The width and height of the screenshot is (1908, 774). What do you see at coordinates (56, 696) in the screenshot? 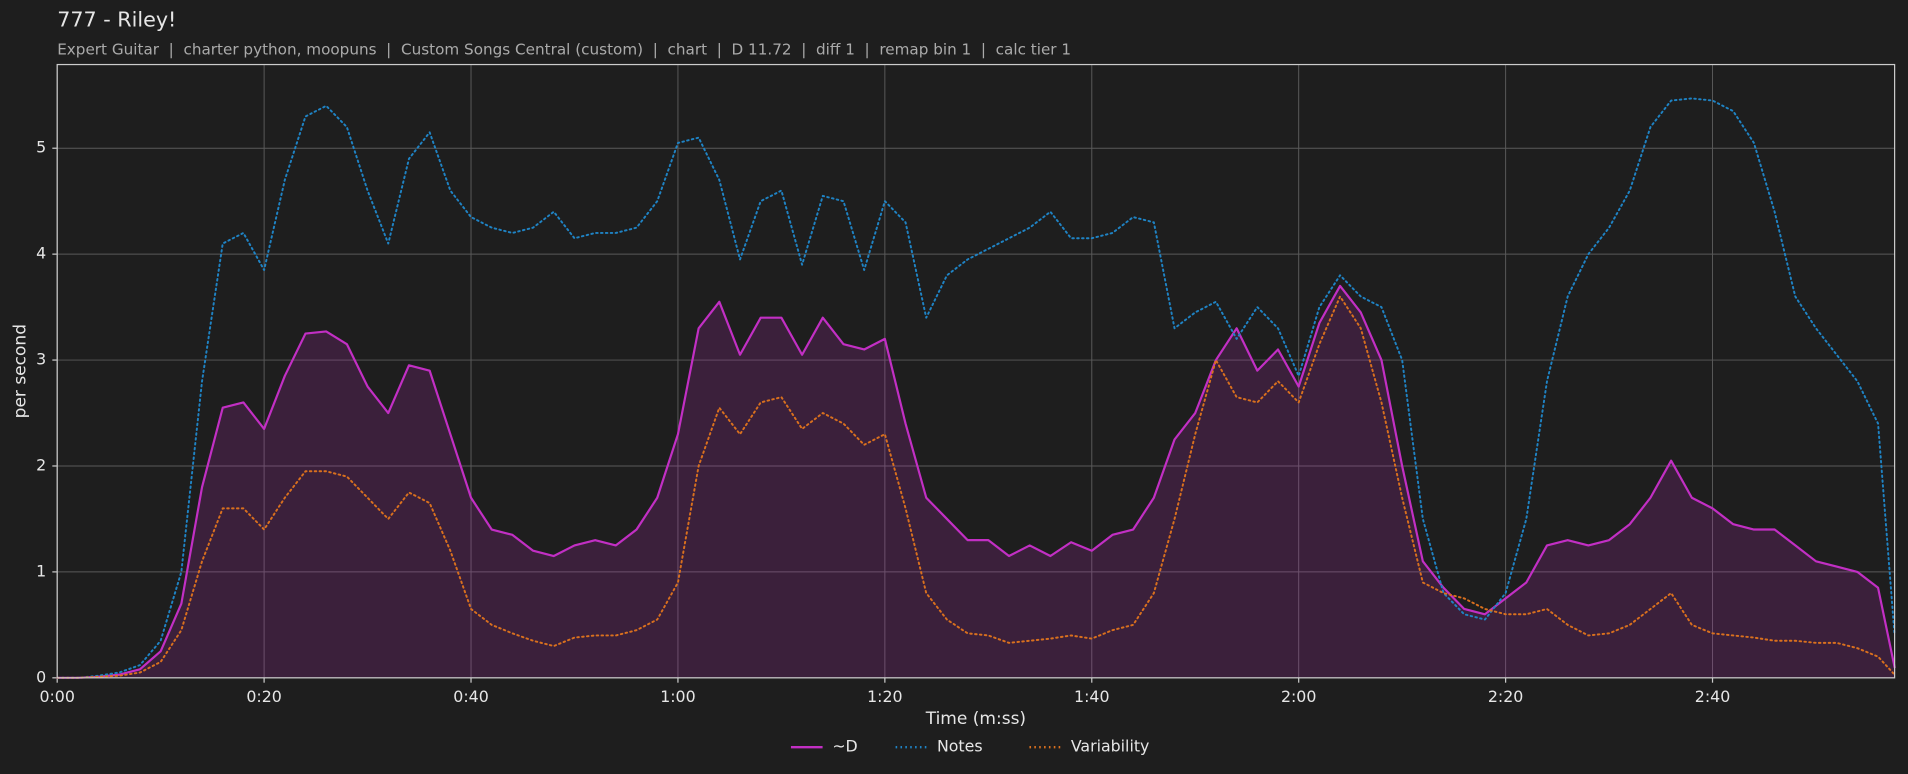
I see `x-tick-label: 0:00` at bounding box center [56, 696].